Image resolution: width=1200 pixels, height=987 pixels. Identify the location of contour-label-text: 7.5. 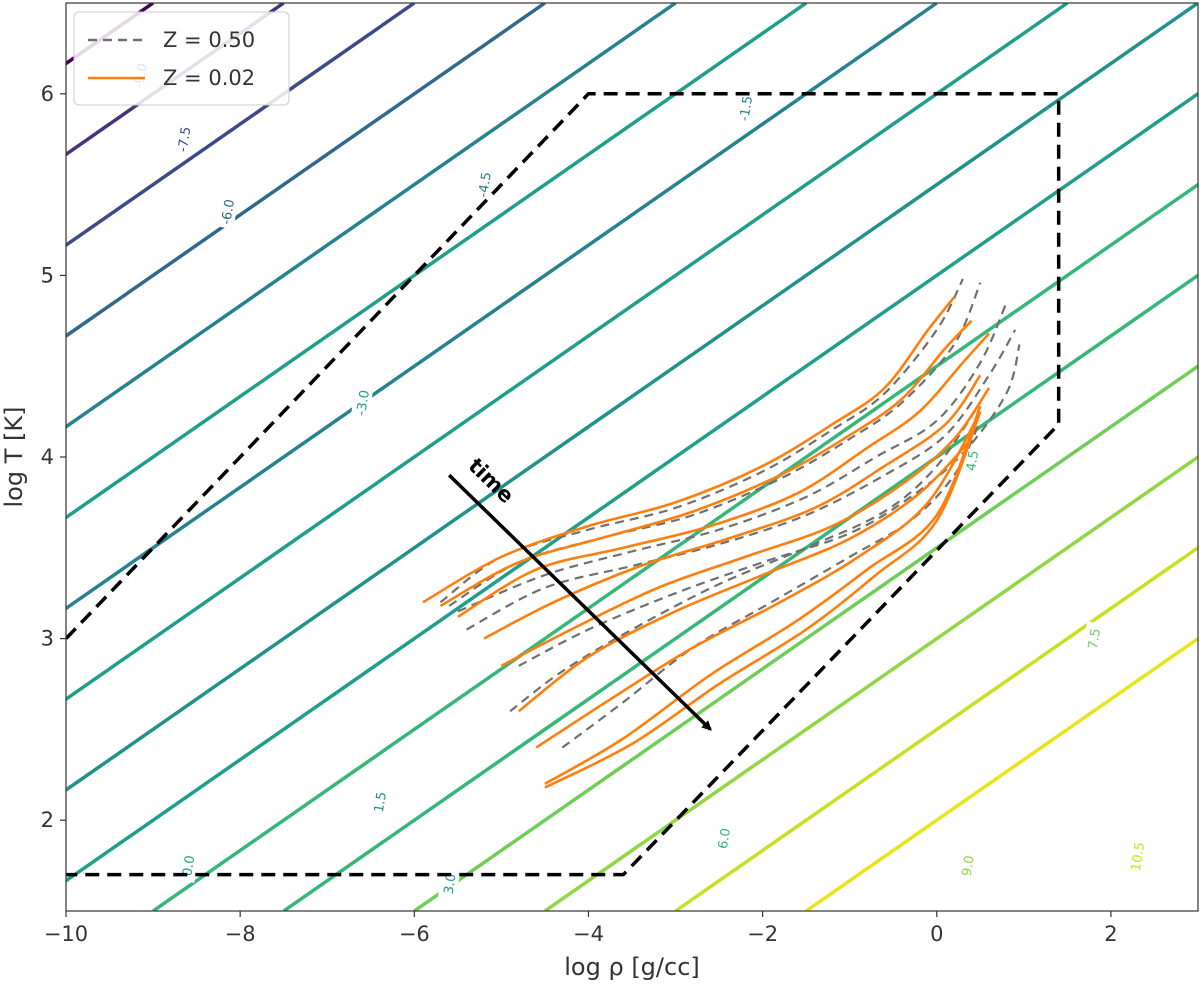
(1095, 638).